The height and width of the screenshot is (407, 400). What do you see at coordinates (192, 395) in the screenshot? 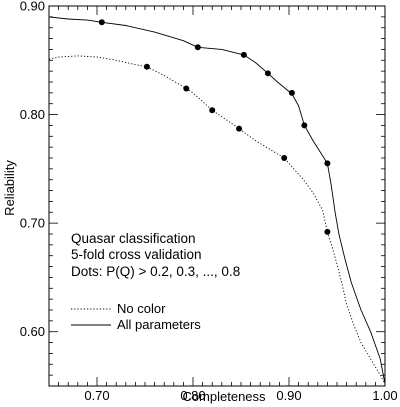
I see `x-tick-label: 0.80` at bounding box center [192, 395].